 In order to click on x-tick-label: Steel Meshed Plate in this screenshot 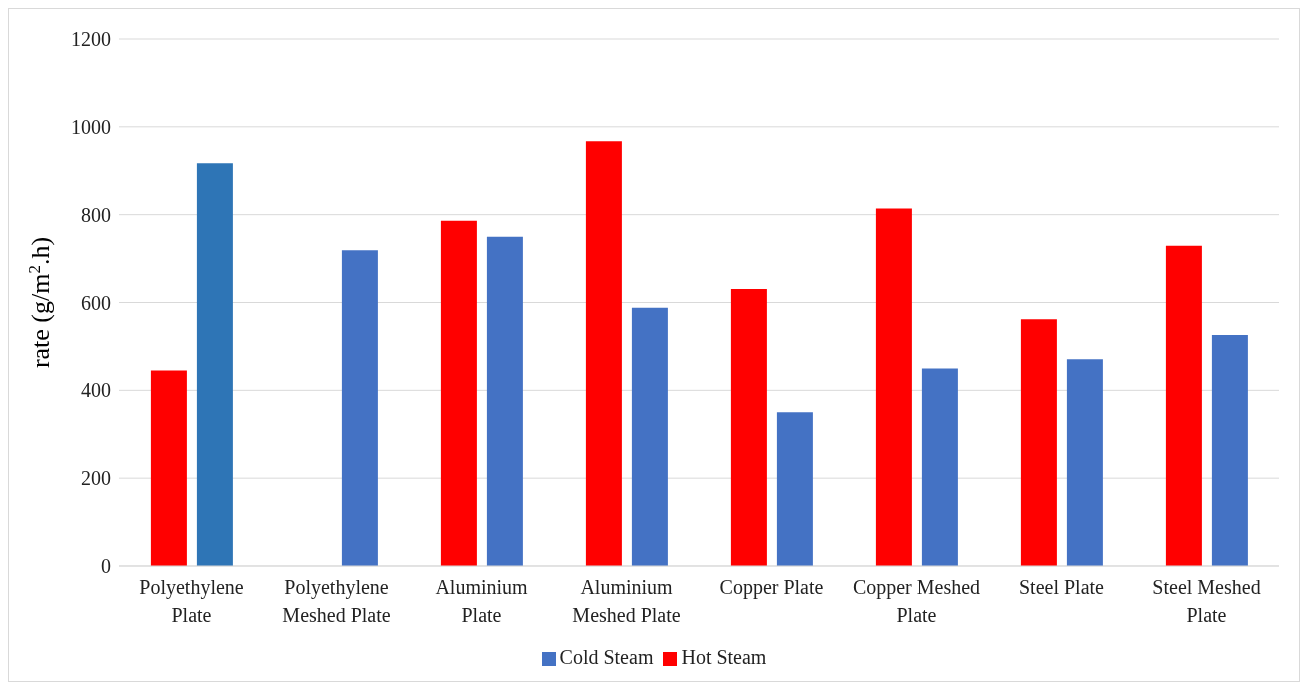, I will do `click(1206, 601)`.